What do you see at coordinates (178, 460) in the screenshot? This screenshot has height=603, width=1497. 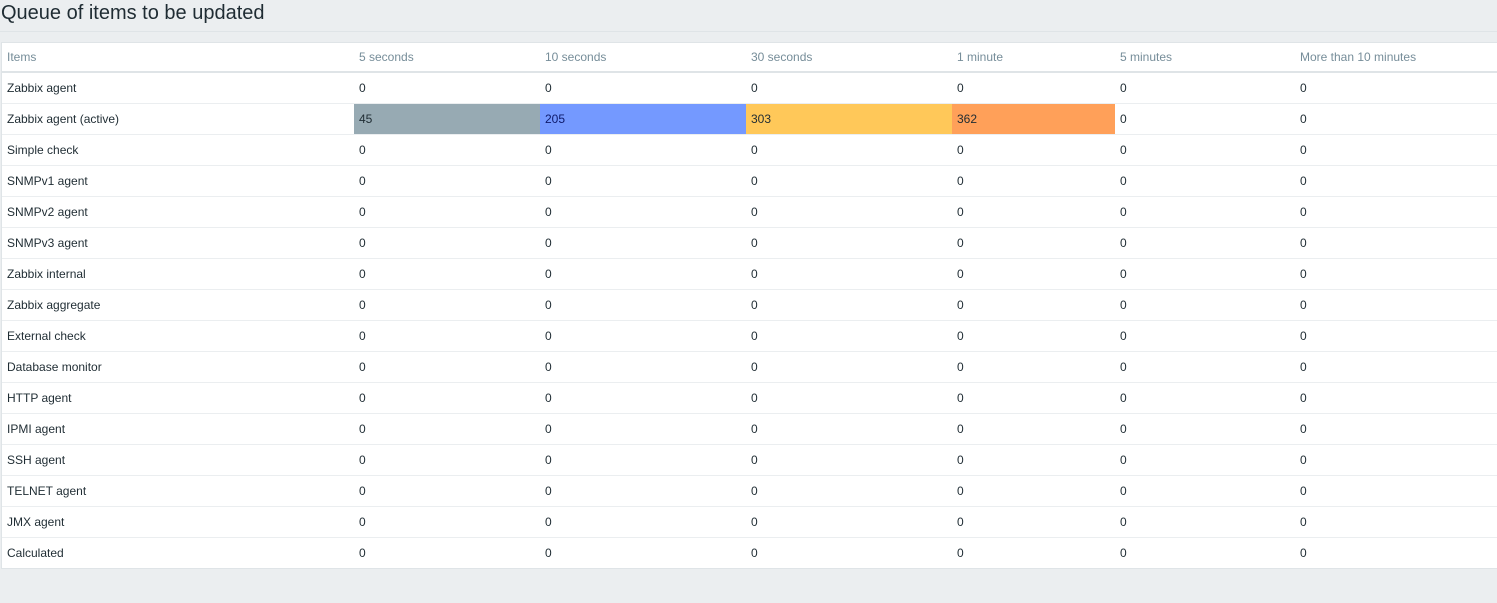 I see `item-type-name: SSH agent` at bounding box center [178, 460].